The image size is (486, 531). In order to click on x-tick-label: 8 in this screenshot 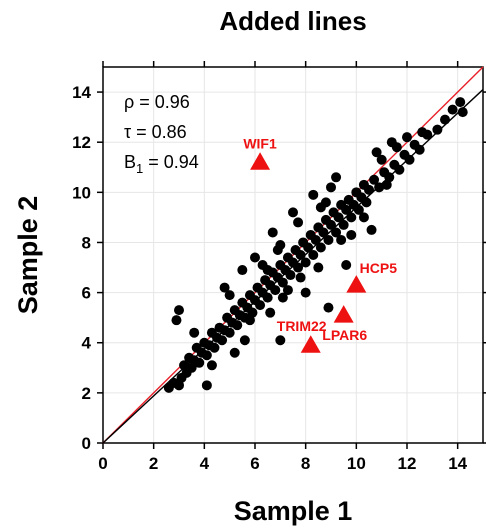, I will do `click(305, 463)`.